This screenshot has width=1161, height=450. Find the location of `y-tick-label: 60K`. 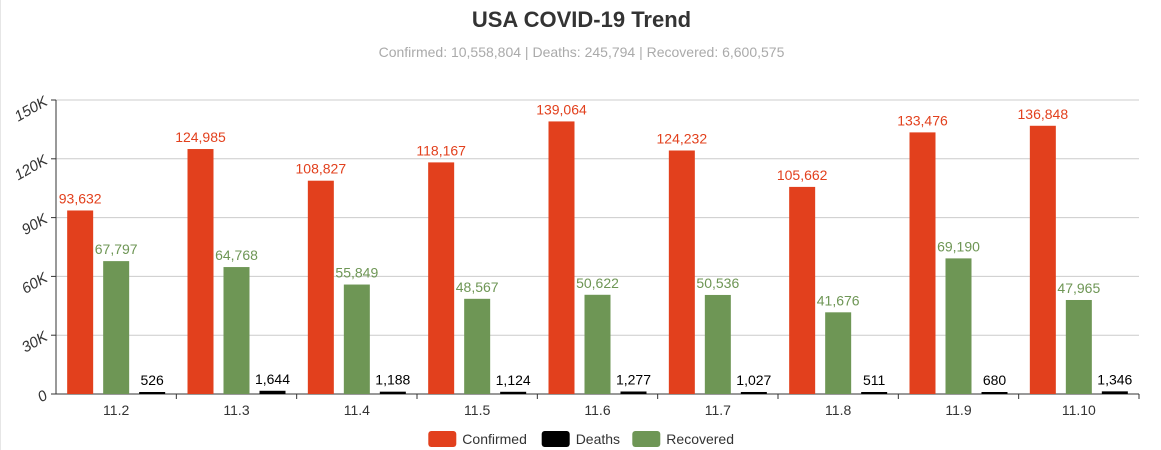

y-tick-label: 60K is located at coordinates (35, 283).